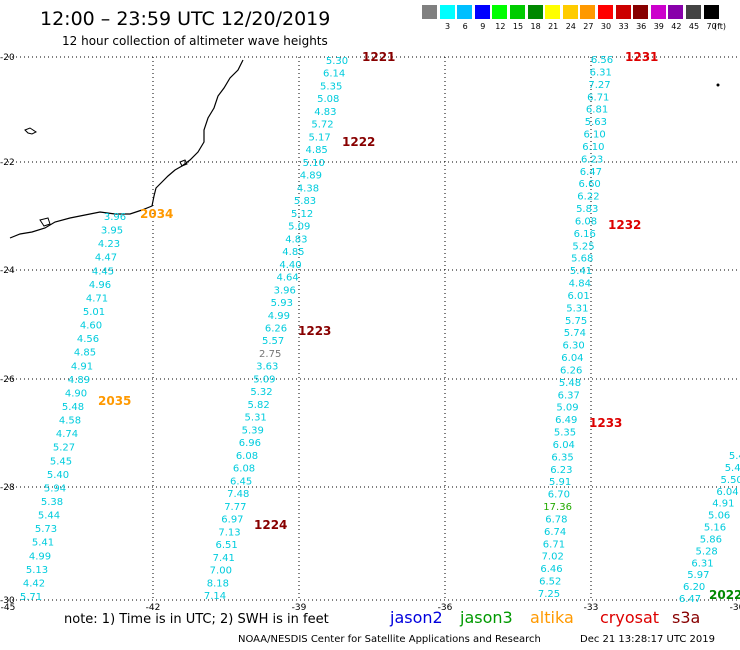 Image resolution: width=740 pixels, height=650 pixels. I want to click on wave-height-value: 5.35, so click(565, 433).